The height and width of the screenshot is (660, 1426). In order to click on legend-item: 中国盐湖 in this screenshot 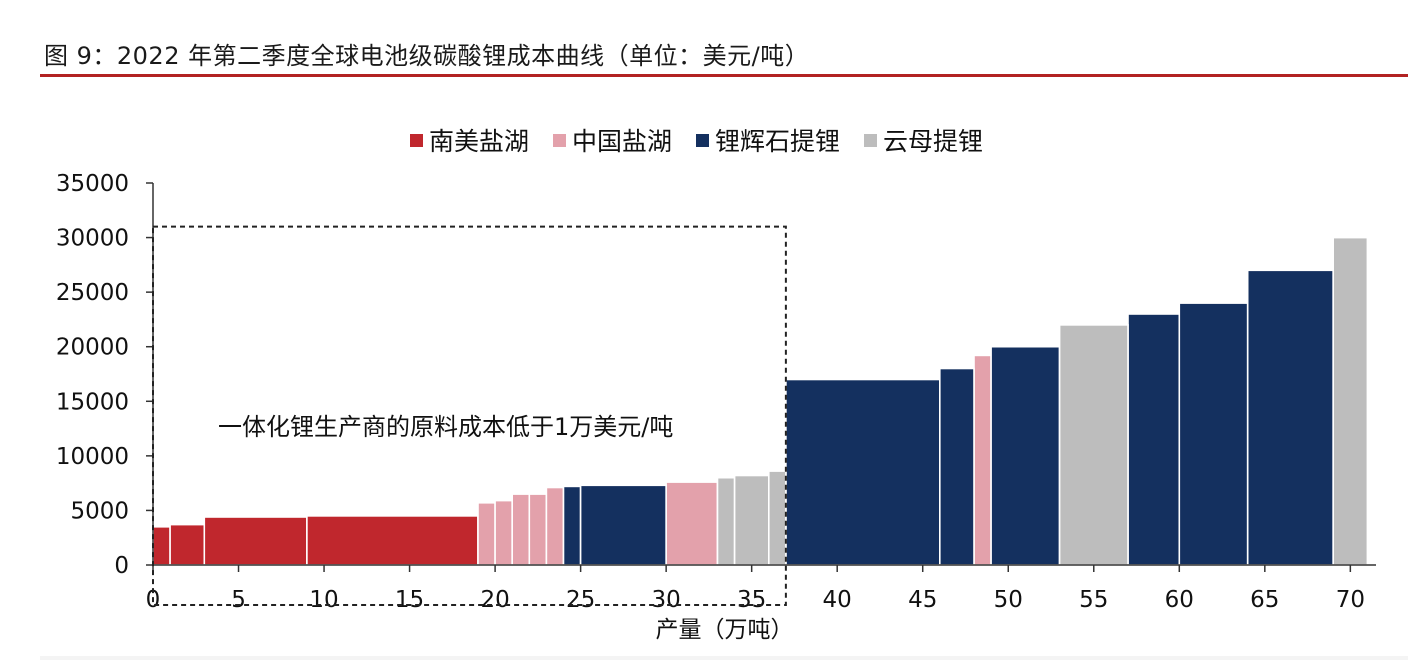, I will do `click(612, 140)`.